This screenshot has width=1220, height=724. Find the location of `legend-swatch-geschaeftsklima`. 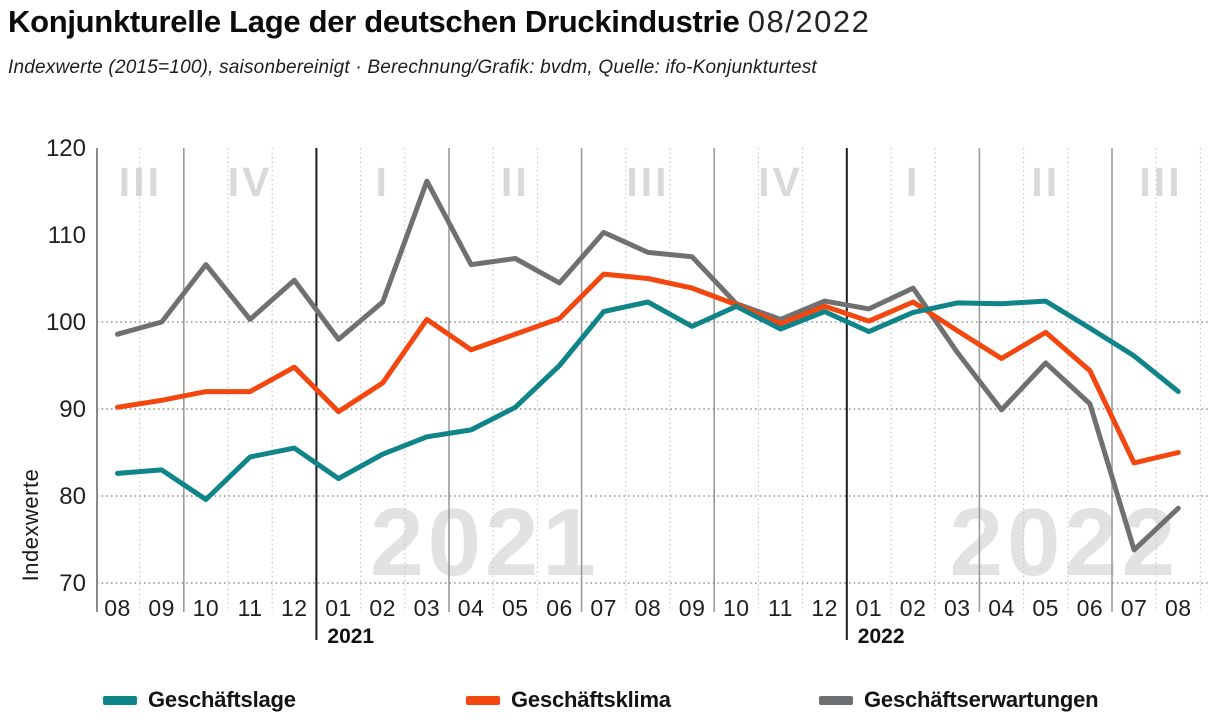

legend-swatch-geschaeftsklima is located at coordinates (483, 700).